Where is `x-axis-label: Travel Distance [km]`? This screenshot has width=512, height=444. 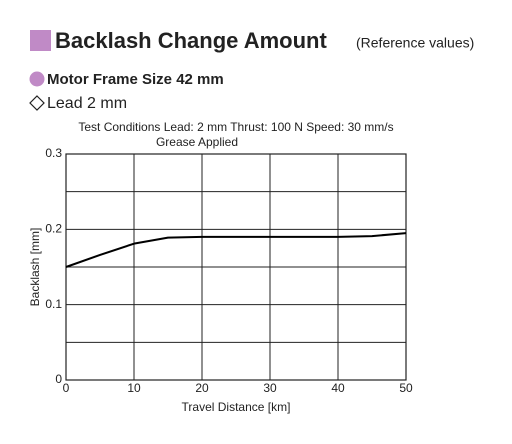
x-axis-label: Travel Distance [km] is located at coordinates (236, 407).